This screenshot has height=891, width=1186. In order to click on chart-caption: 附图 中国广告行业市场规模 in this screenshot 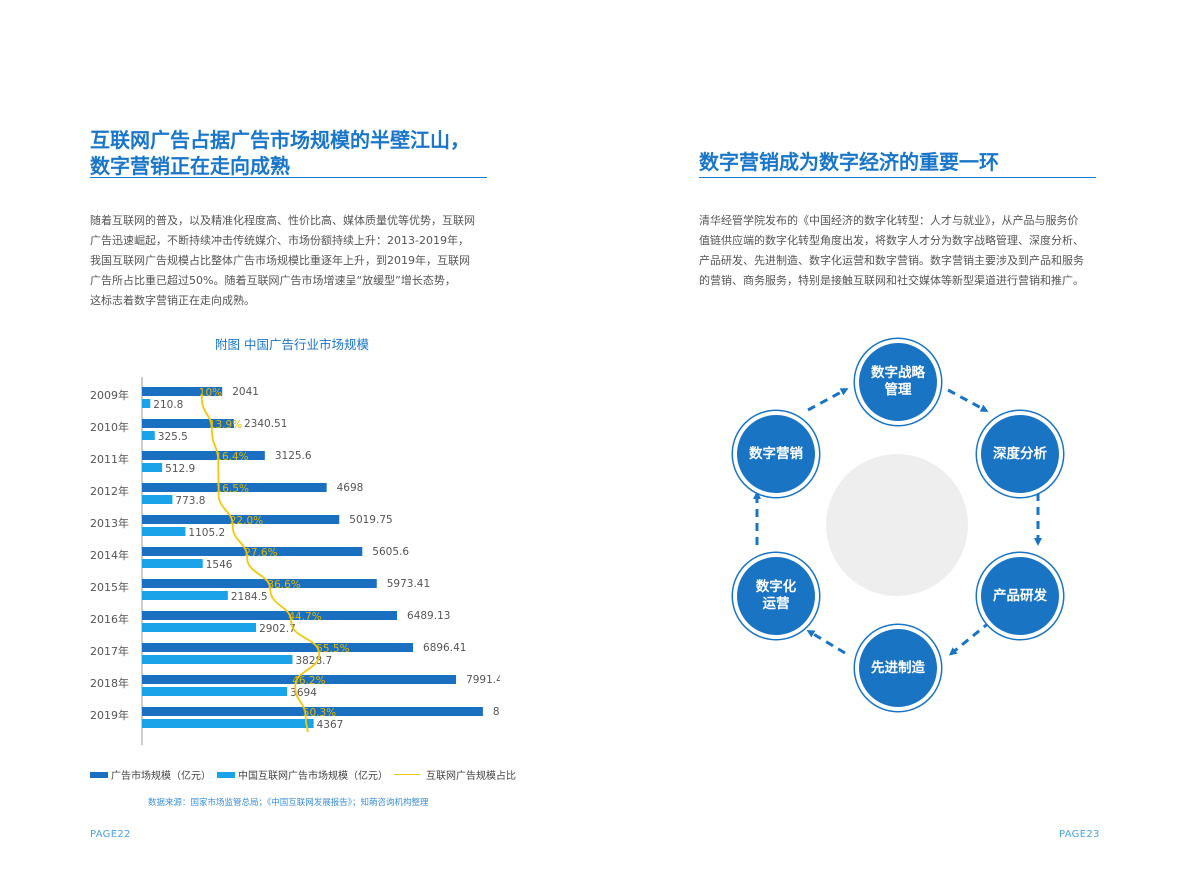, I will do `click(292, 344)`.